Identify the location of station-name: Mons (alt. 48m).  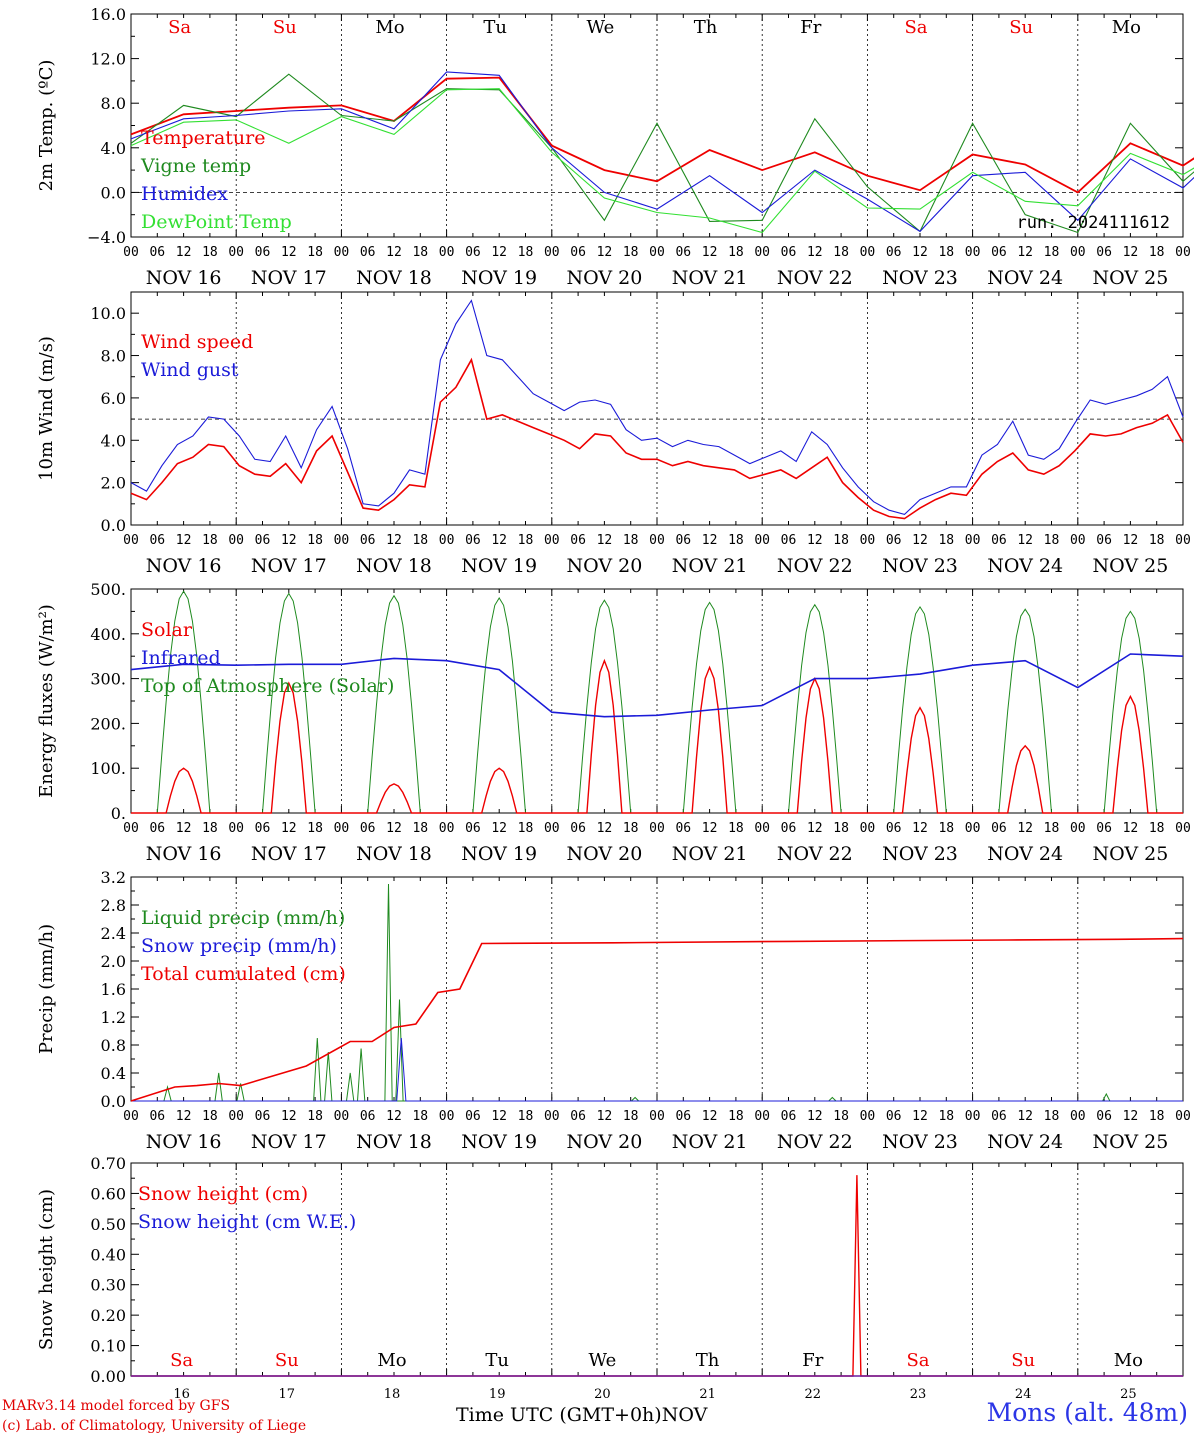
(1087, 1412).